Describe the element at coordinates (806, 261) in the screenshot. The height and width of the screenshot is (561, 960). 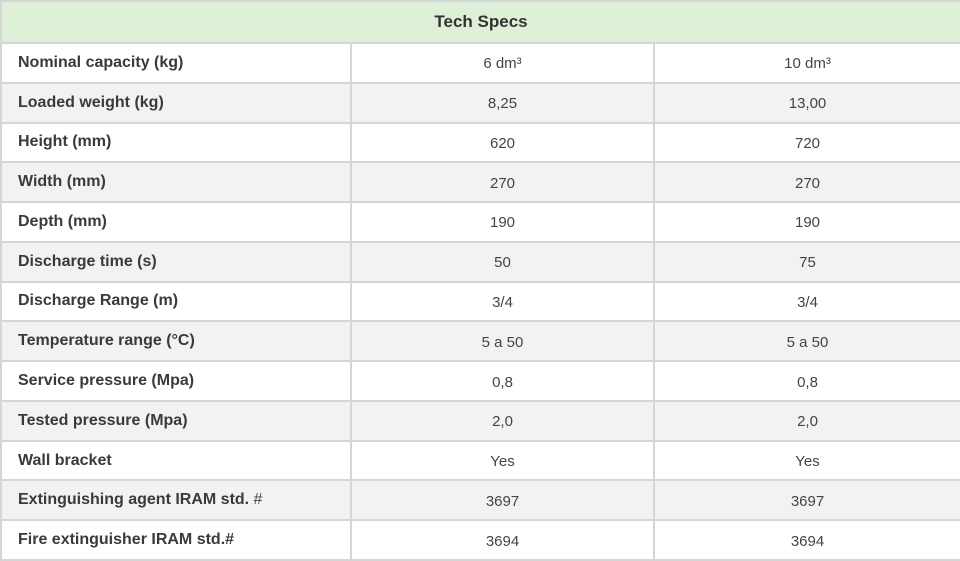
I see `spec-value-col2: 75` at that location.